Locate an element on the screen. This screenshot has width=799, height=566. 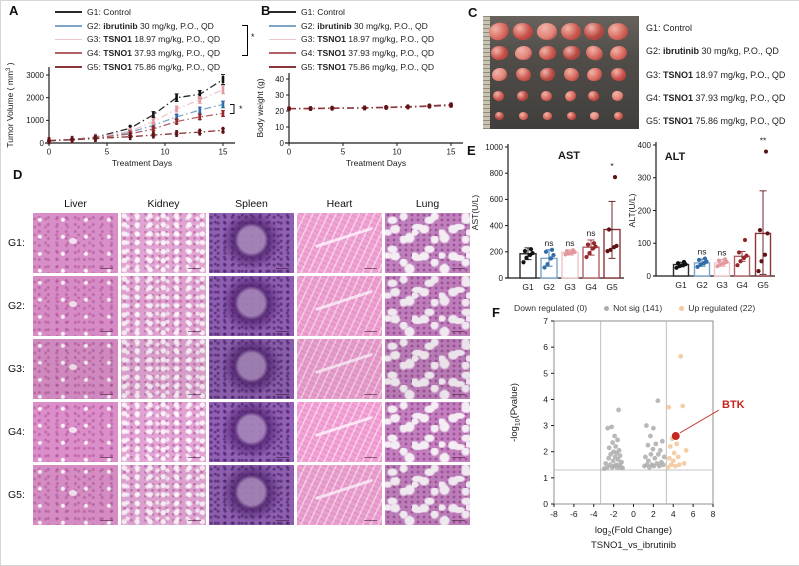
sig-asterisk: * is located at coordinates (241, 109).